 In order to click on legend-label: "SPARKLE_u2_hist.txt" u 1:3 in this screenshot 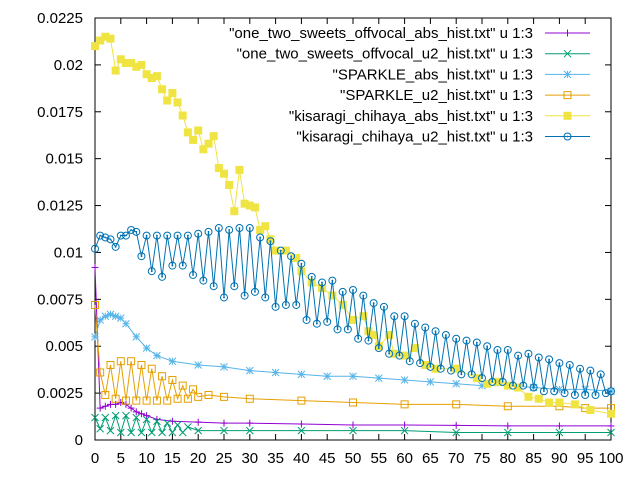, I will do `click(436, 95)`.